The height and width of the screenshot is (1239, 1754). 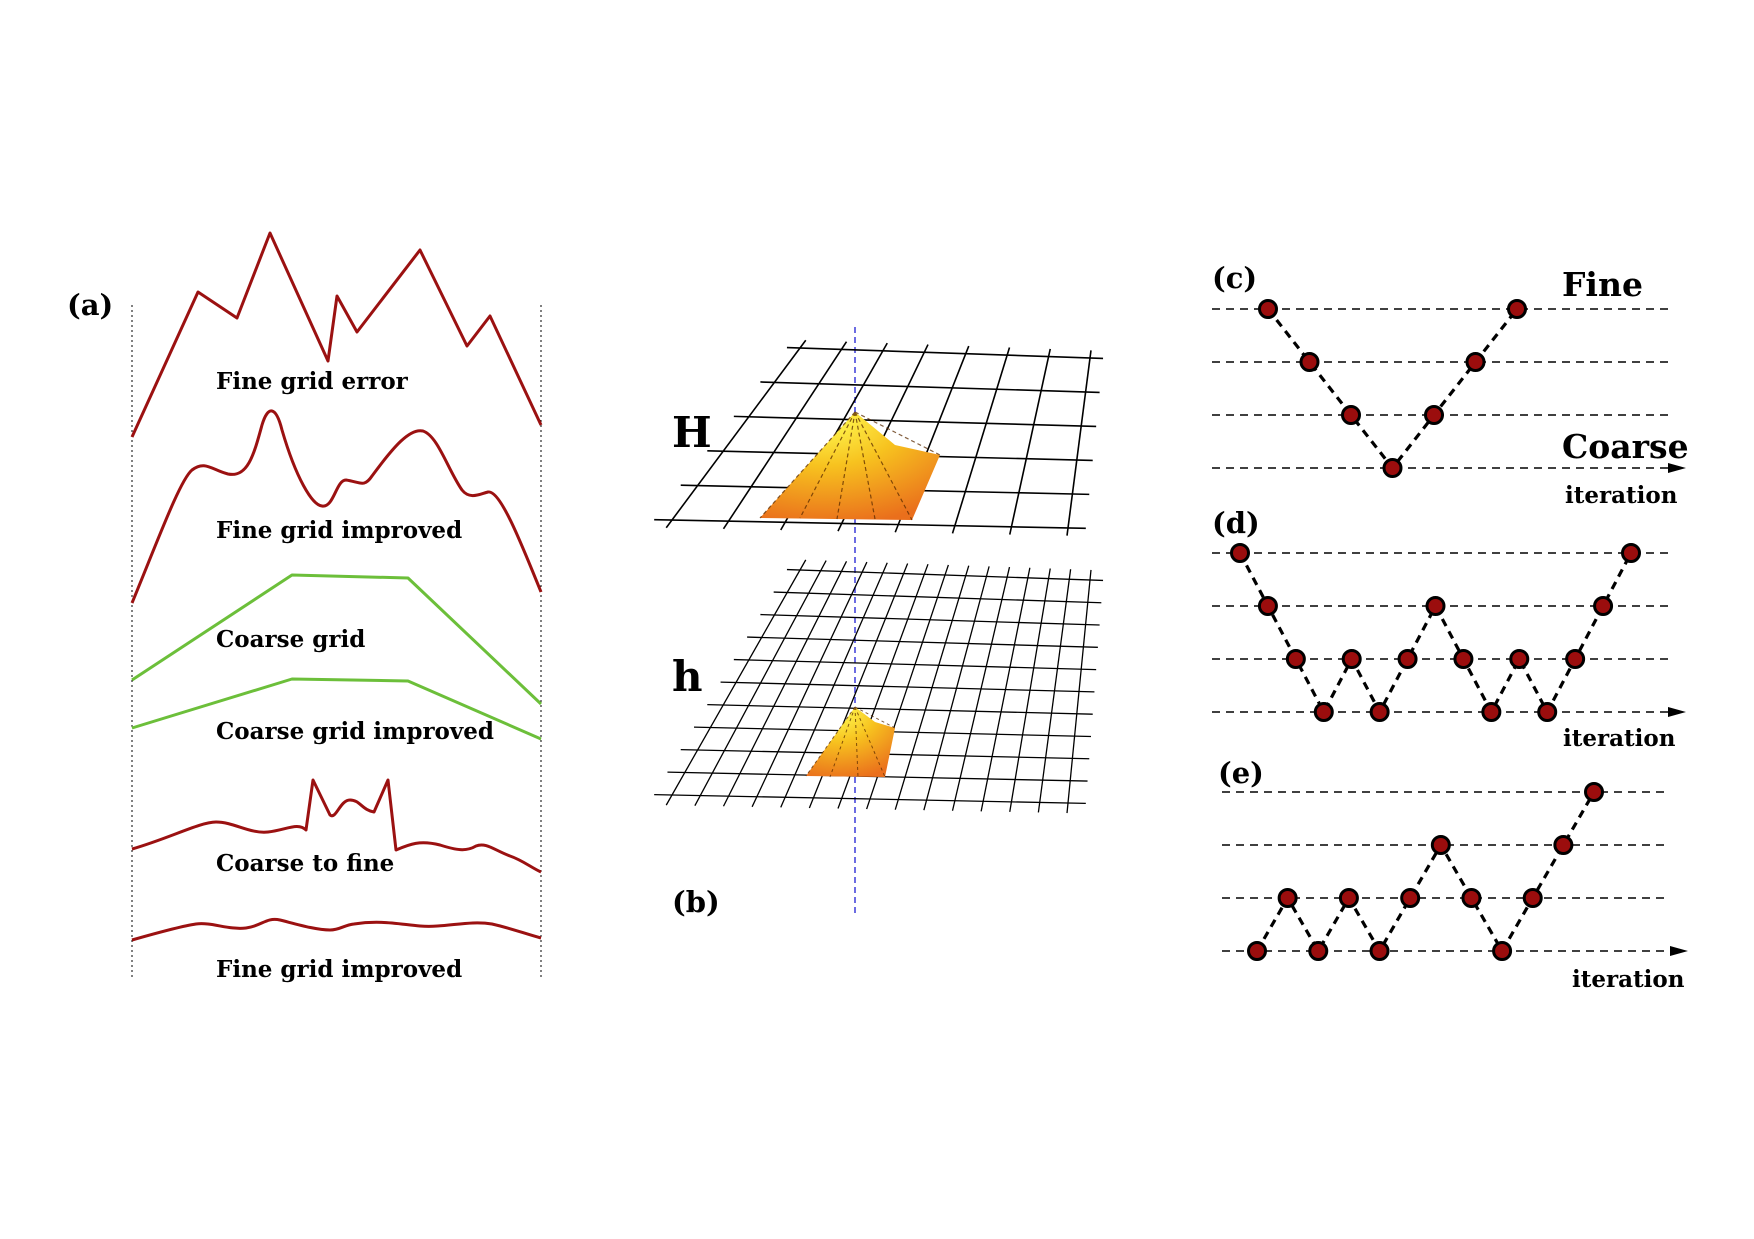 I want to click on curve-label-coarse-grid: Coarse grid, so click(x=290, y=639).